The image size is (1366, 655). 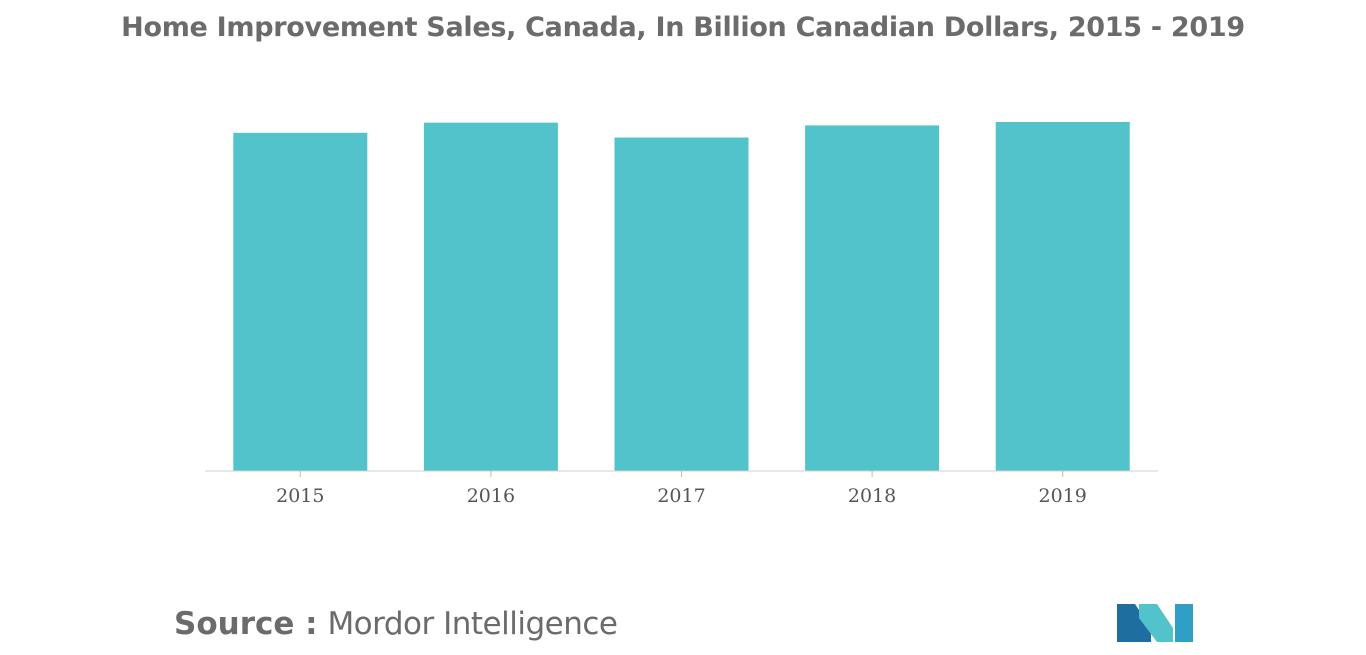 I want to click on x-tick-label-2019: 2019, so click(x=1063, y=496).